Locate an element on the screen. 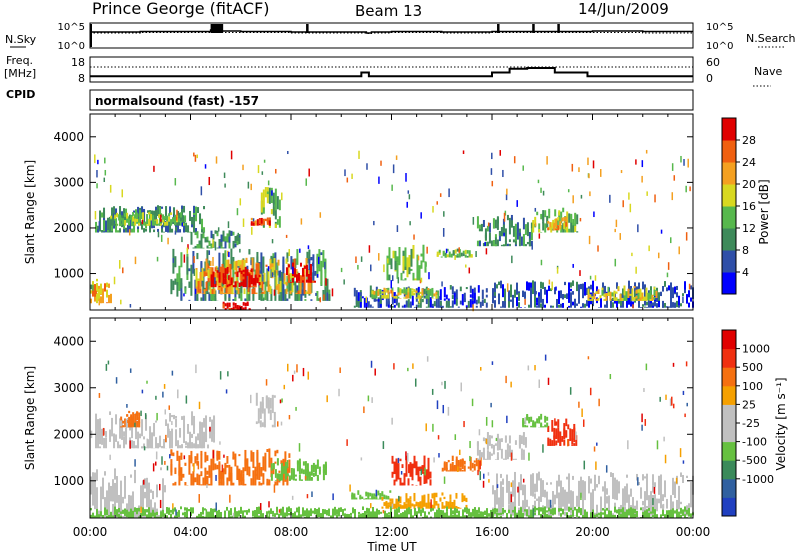 The image size is (800, 554). freq-unit-label: [MHz] is located at coordinates (20, 73).